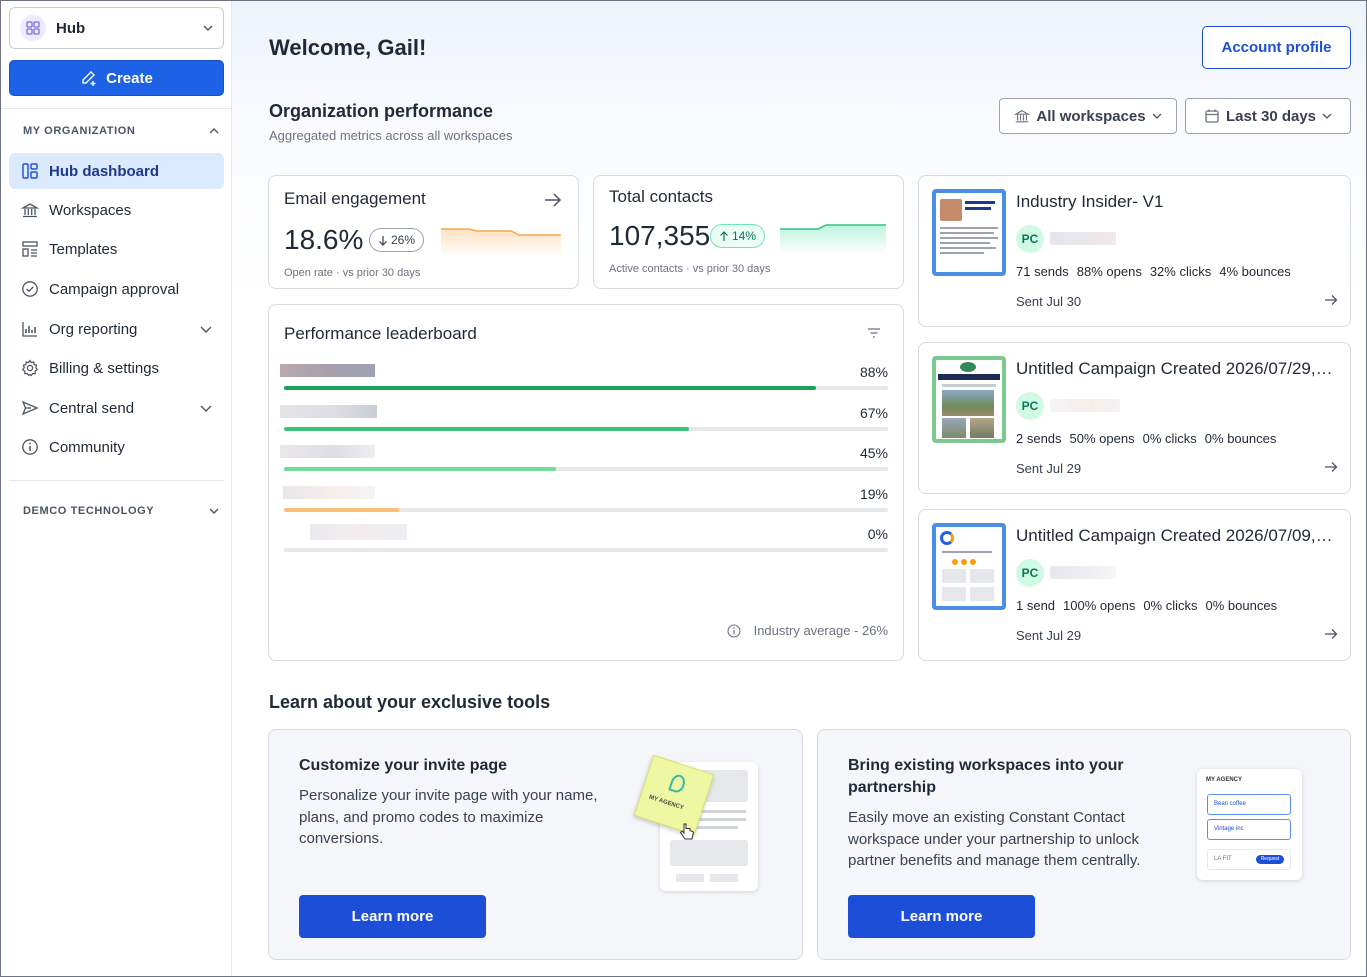  I want to click on campaign-title: Industry Insider- V1, so click(1090, 201).